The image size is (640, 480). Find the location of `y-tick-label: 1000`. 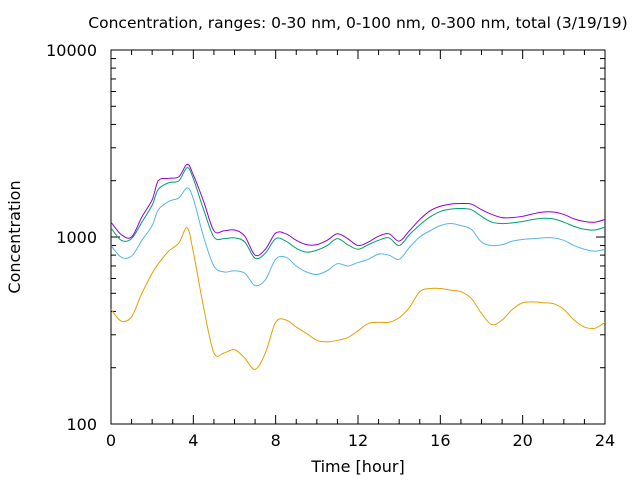

y-tick-label: 1000 is located at coordinates (76, 237).